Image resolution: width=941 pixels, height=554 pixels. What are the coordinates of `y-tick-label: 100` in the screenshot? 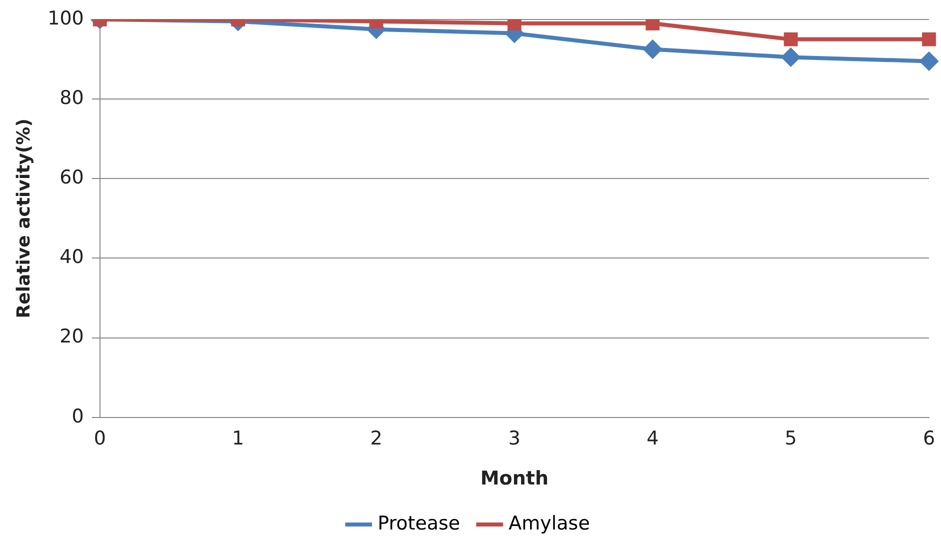 It's located at (66, 18).